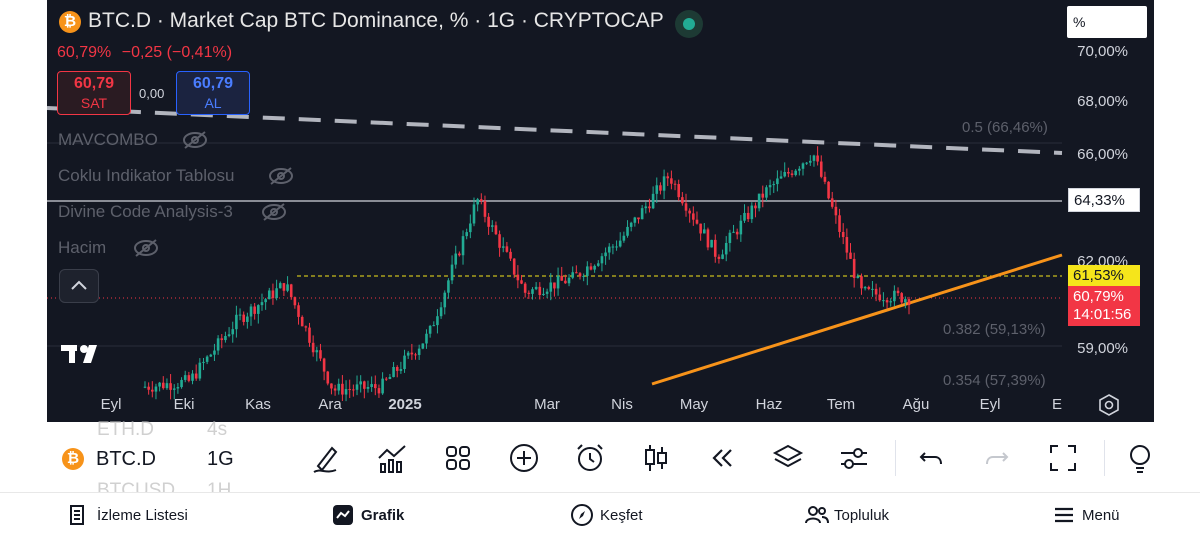 This screenshot has width=1200, height=541. What do you see at coordinates (555, 130) in the screenshot?
I see `downtrend-line` at bounding box center [555, 130].